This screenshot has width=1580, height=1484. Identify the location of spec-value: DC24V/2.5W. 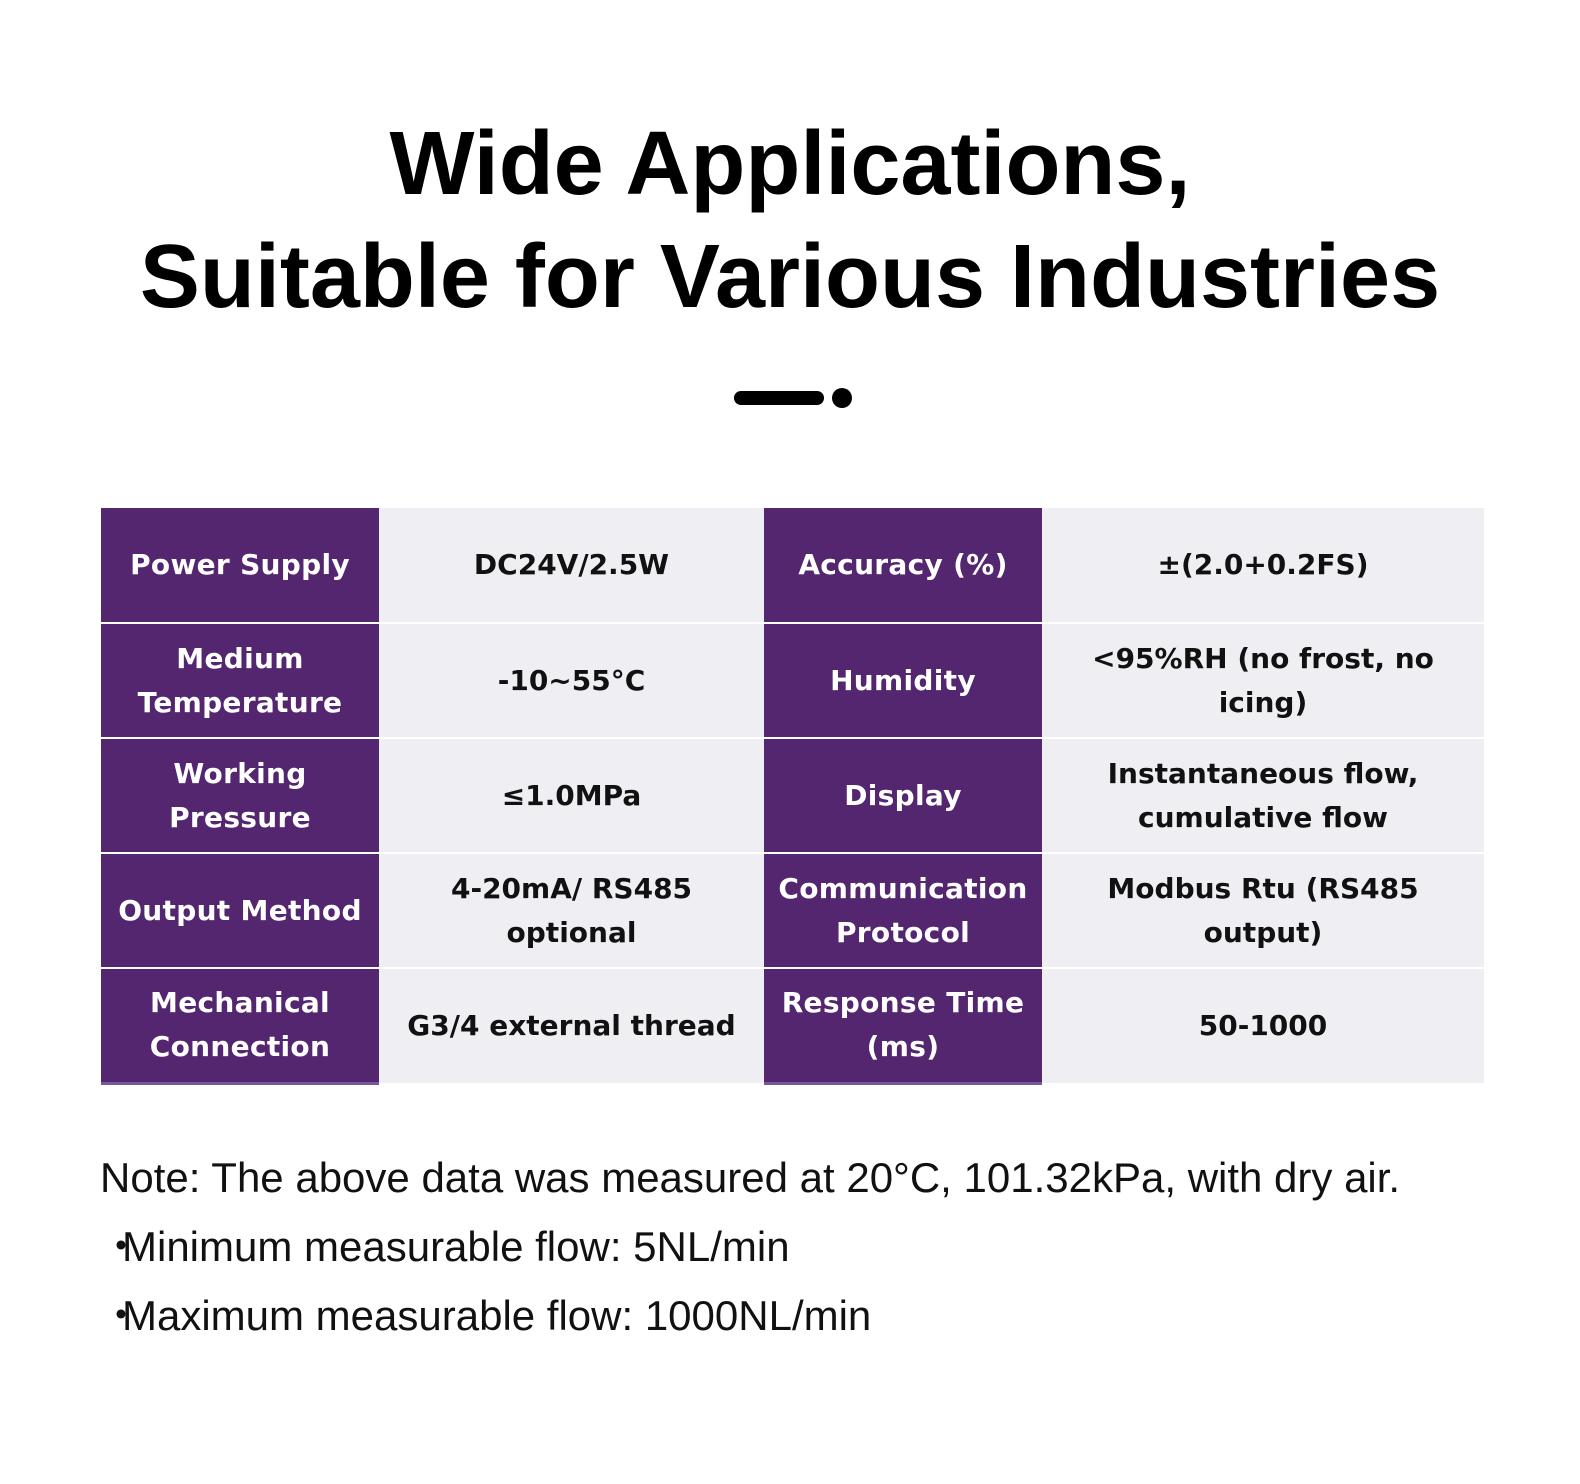
(571, 566).